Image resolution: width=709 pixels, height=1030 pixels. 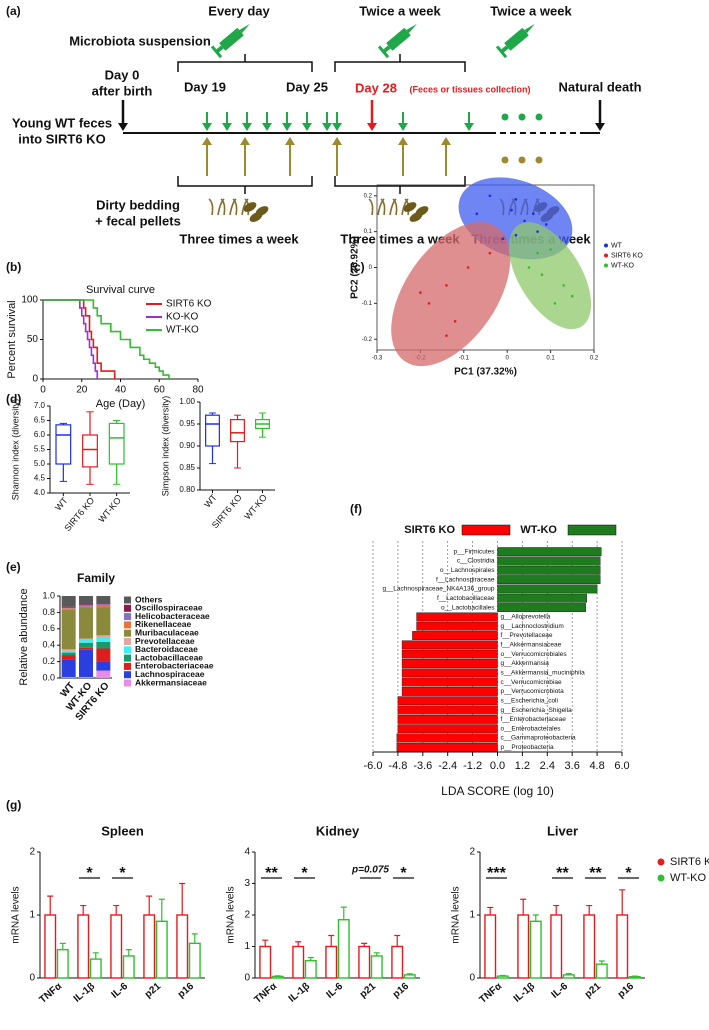 What do you see at coordinates (368, 991) in the screenshot?
I see `x-tick-label: p21` at bounding box center [368, 991].